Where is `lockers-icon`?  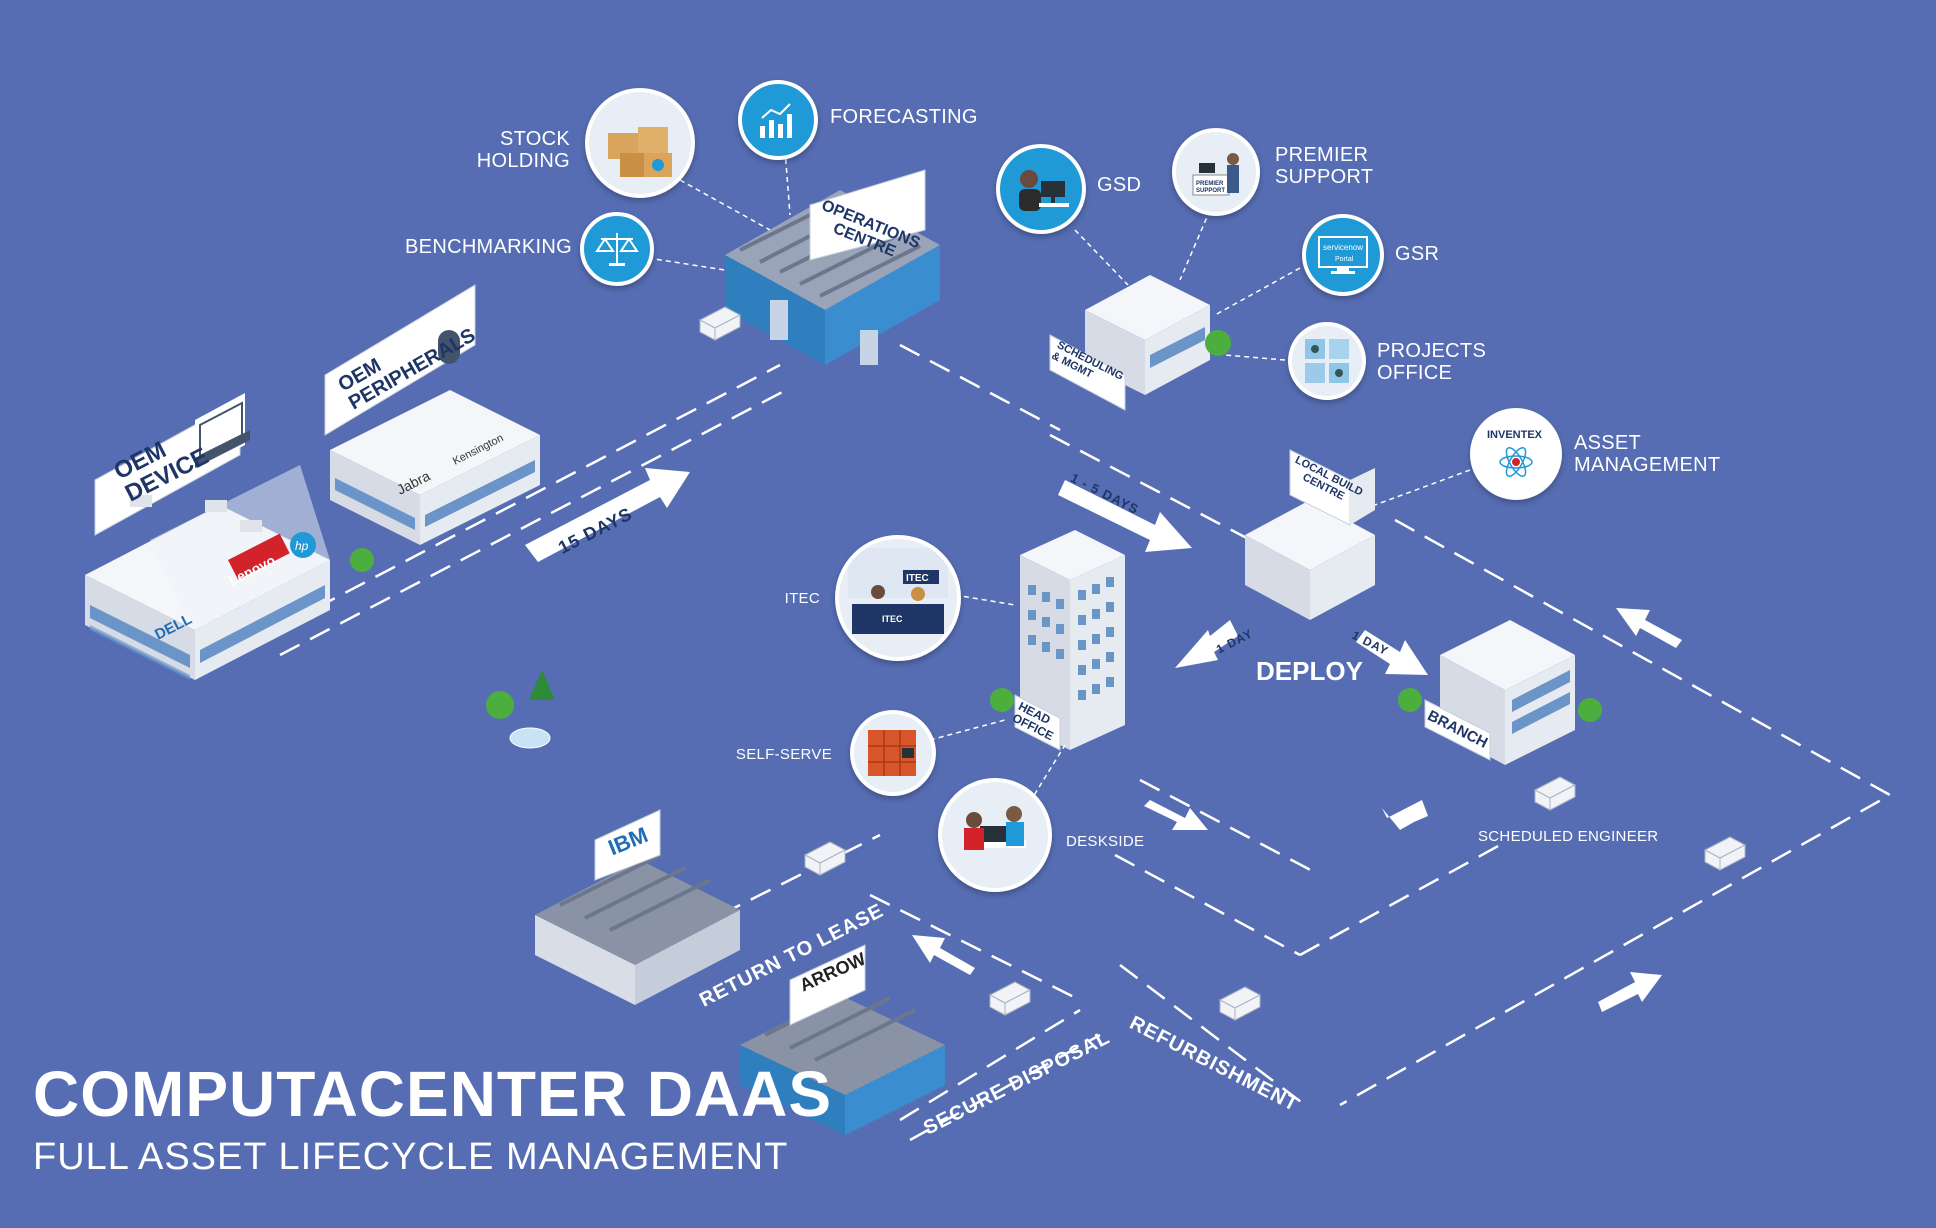 lockers-icon is located at coordinates (893, 753).